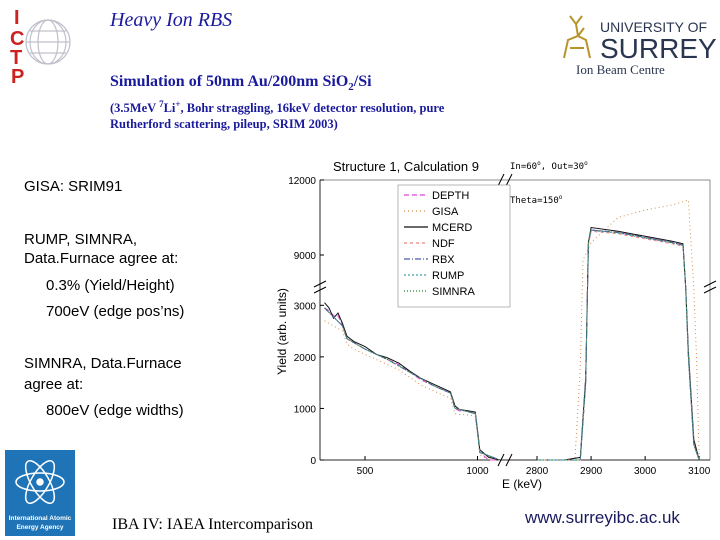  Describe the element at coordinates (645, 471) in the screenshot. I see `x-tick-label: 3000` at that location.